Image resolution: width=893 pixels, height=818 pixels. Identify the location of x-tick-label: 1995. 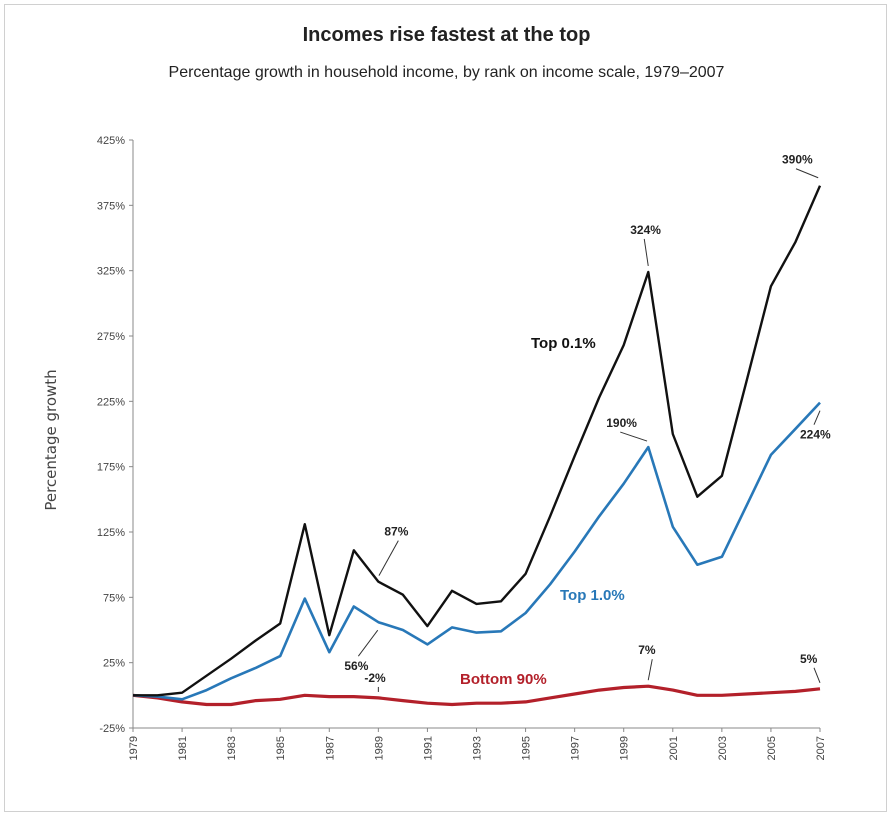
(527, 748).